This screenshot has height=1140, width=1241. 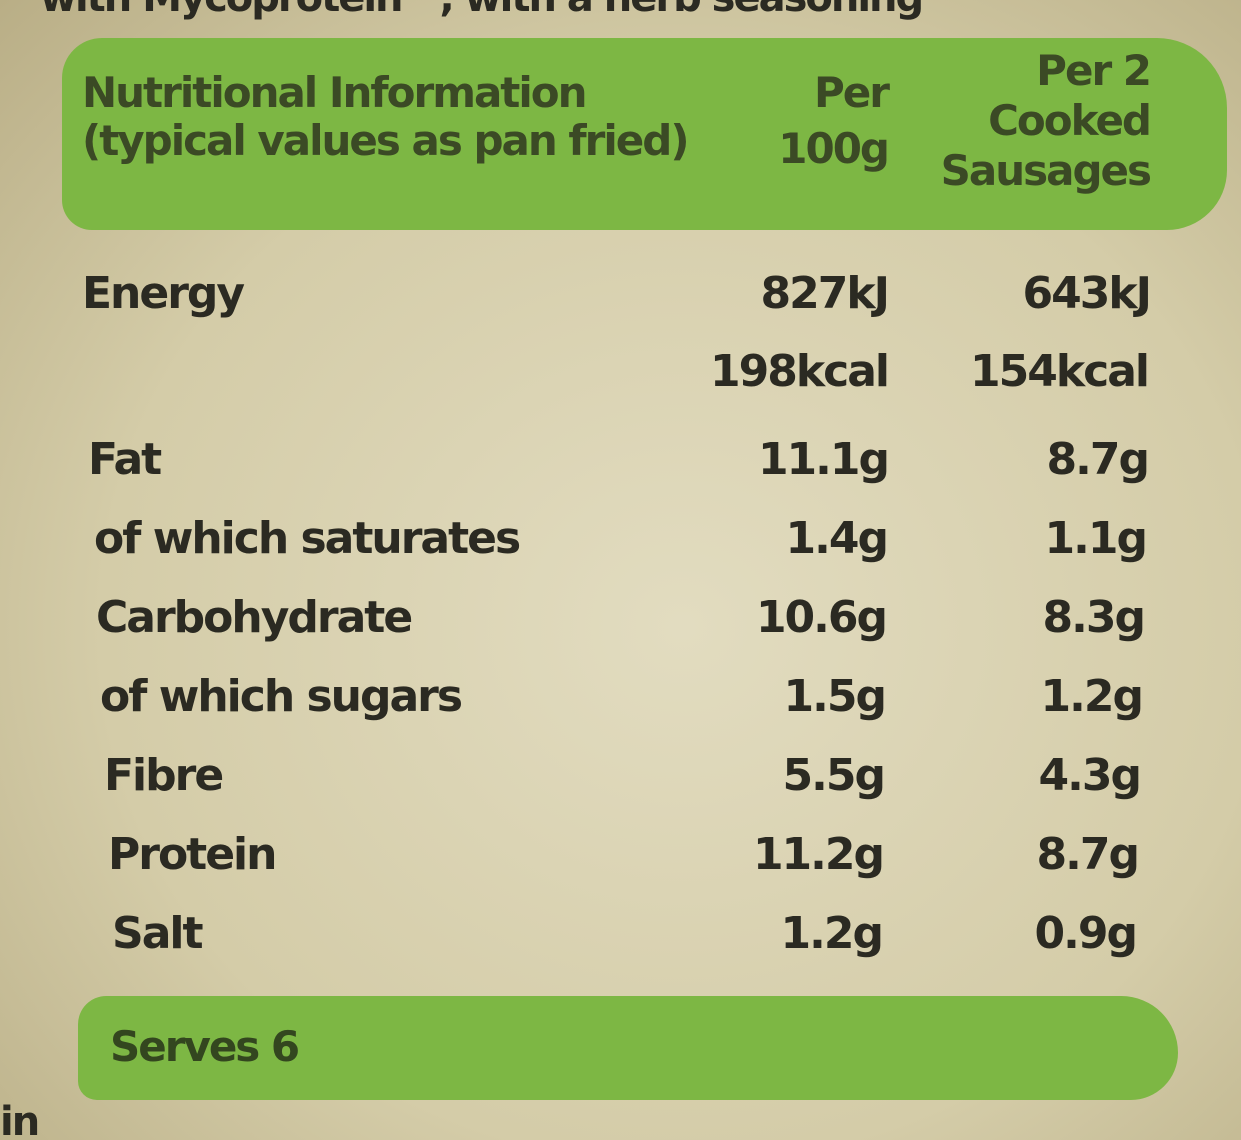 I want to click on row-label: Salt, so click(x=157, y=933).